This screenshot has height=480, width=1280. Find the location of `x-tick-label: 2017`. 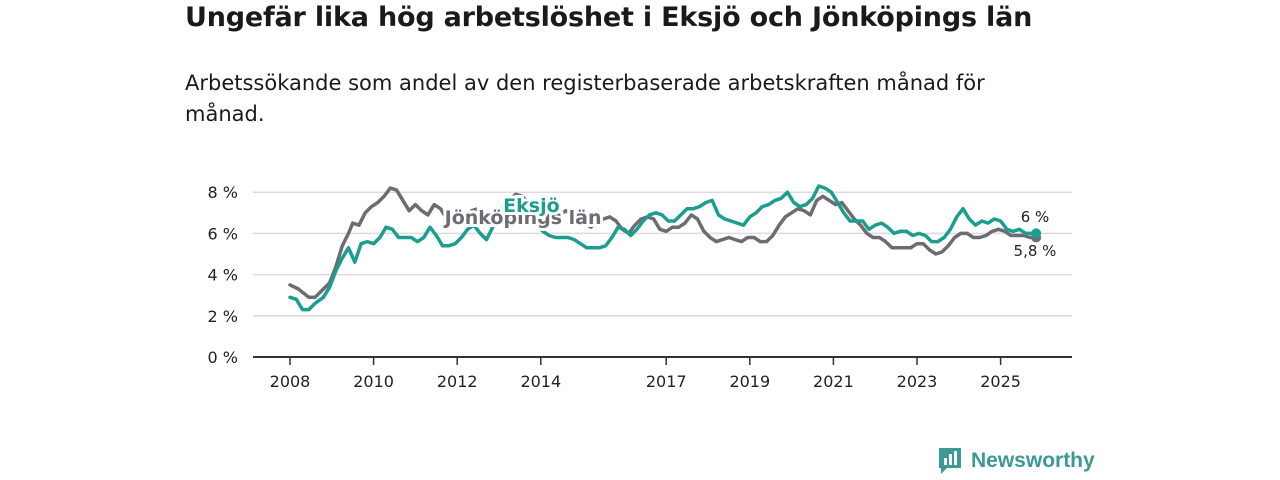

x-tick-label: 2017 is located at coordinates (666, 381).